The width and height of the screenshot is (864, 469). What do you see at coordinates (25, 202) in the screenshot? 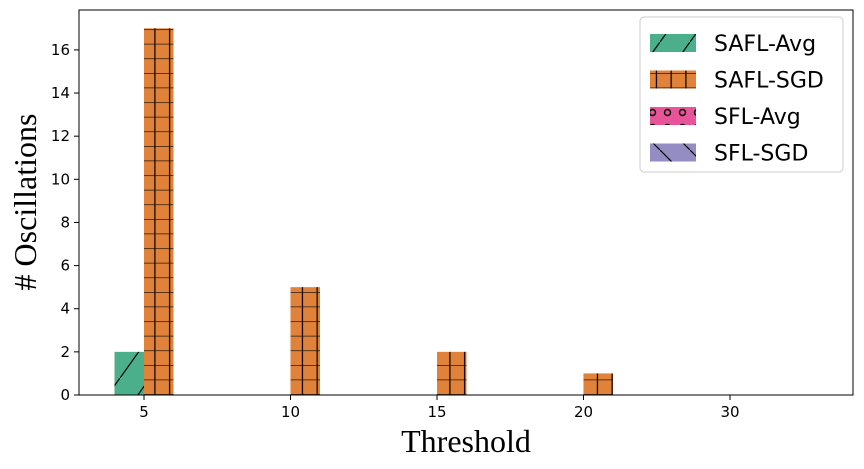
I see `y-axis-label: # Oscillations` at bounding box center [25, 202].